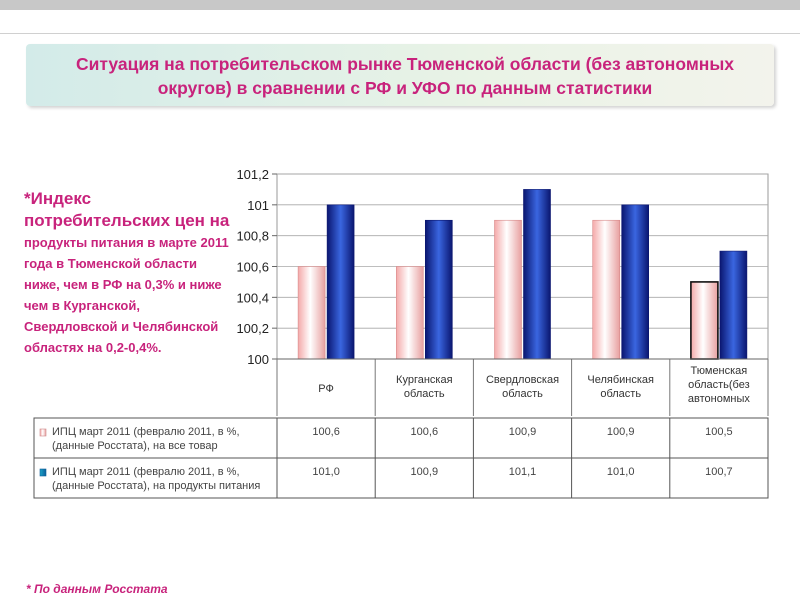  What do you see at coordinates (523, 472) in the screenshot?
I see `data-label: 101,1` at bounding box center [523, 472].